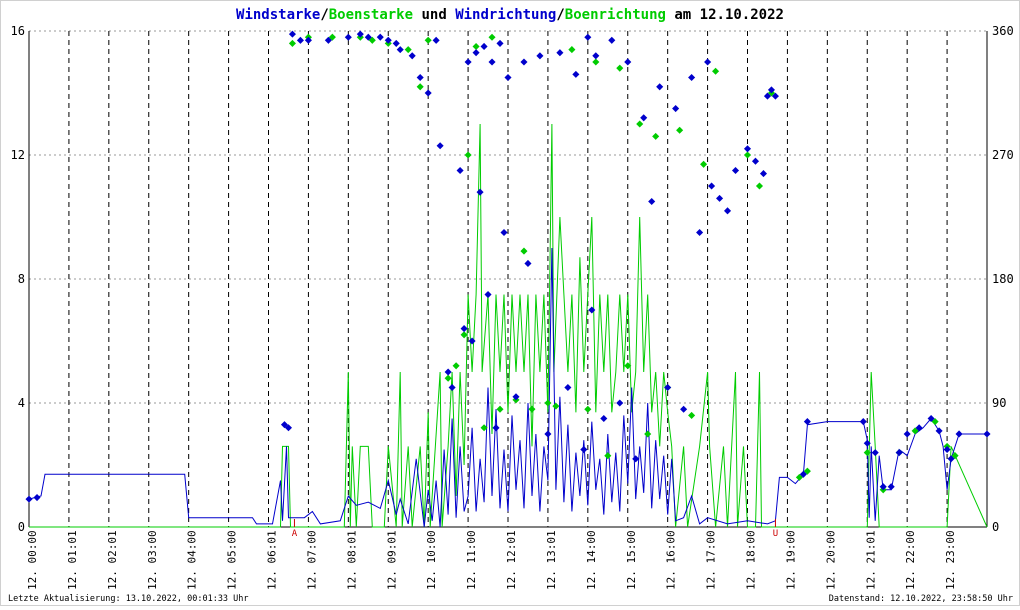 This screenshot has height=610, width=1020. Describe the element at coordinates (751, 560) in the screenshot. I see `x-tick-label: 12. 18:00` at that location.